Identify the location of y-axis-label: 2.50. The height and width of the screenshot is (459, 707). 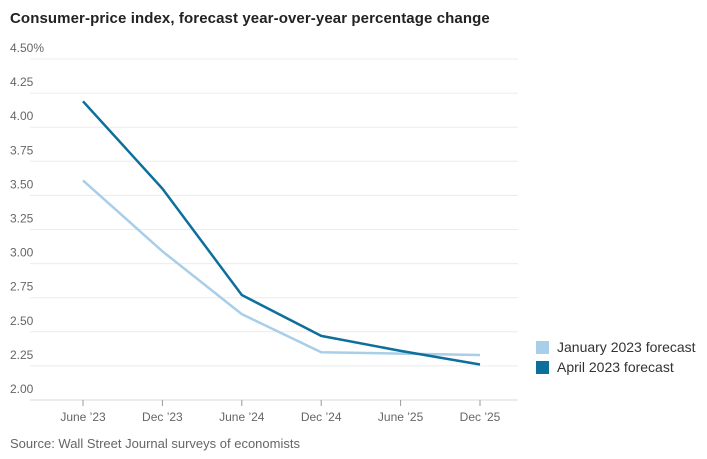
(22, 321).